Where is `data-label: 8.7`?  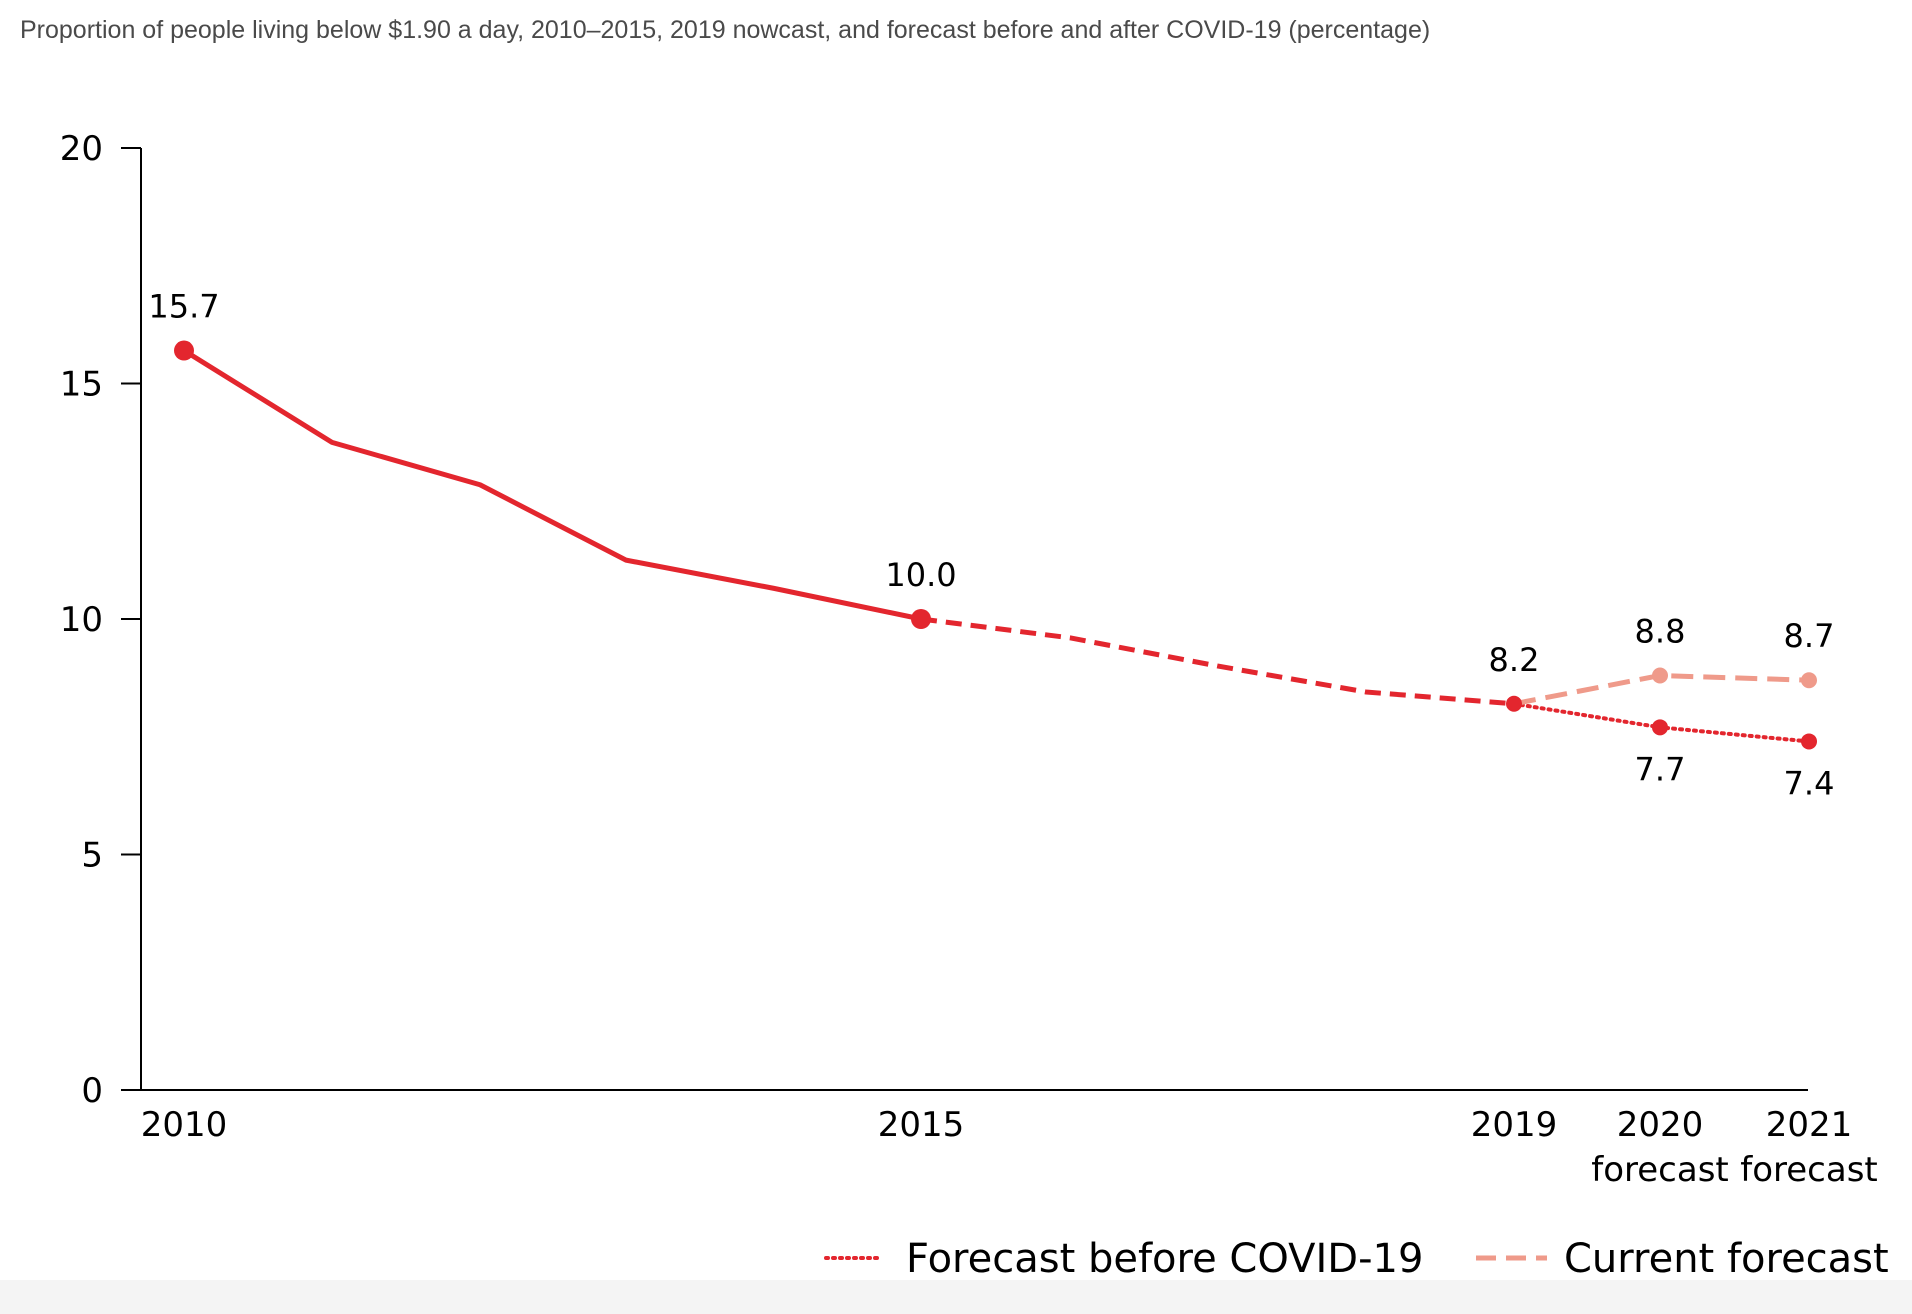
data-label: 8.7 is located at coordinates (1809, 636).